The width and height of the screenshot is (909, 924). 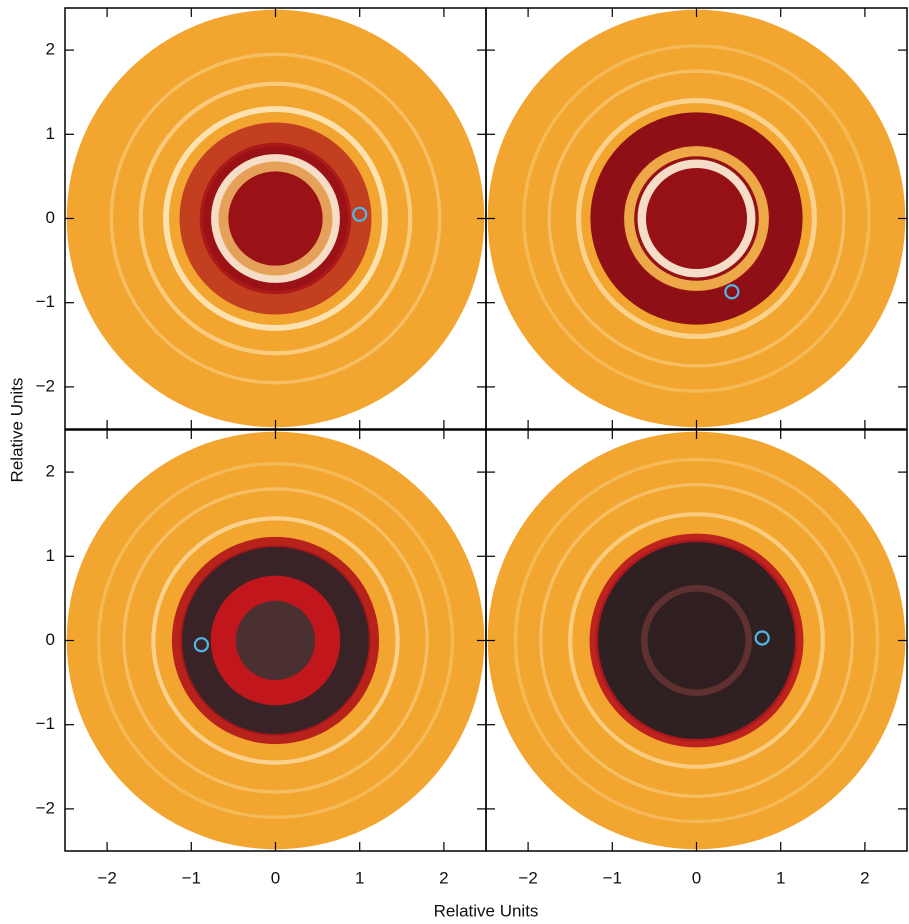 I want to click on y-axis-label: Relative Units, so click(x=16, y=430).